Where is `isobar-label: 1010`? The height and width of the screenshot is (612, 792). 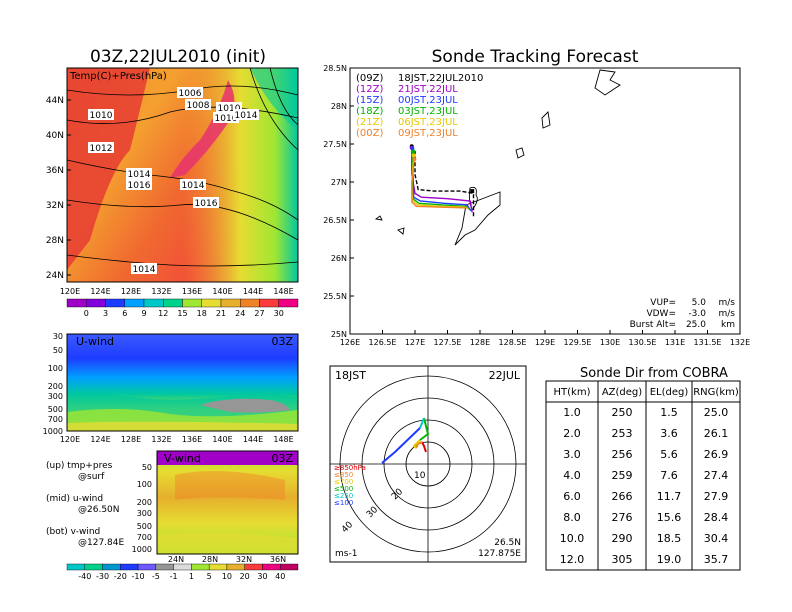 isobar-label: 1010 is located at coordinates (226, 119).